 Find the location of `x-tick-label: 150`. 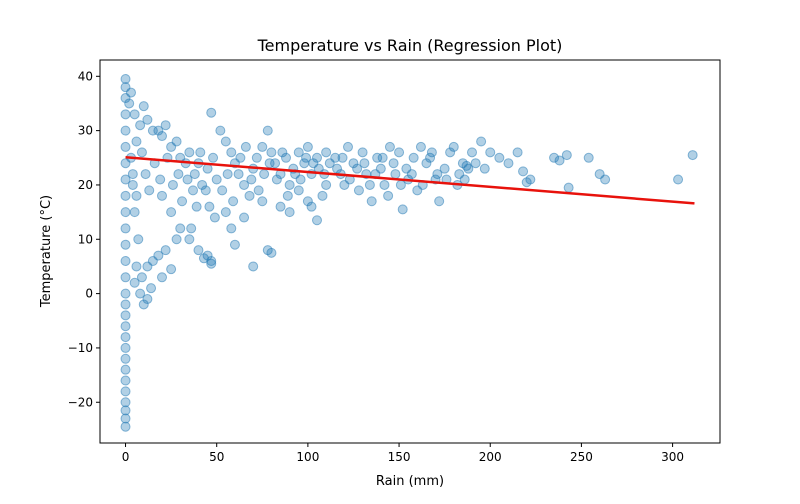

x-tick-label: 150 is located at coordinates (399, 457).